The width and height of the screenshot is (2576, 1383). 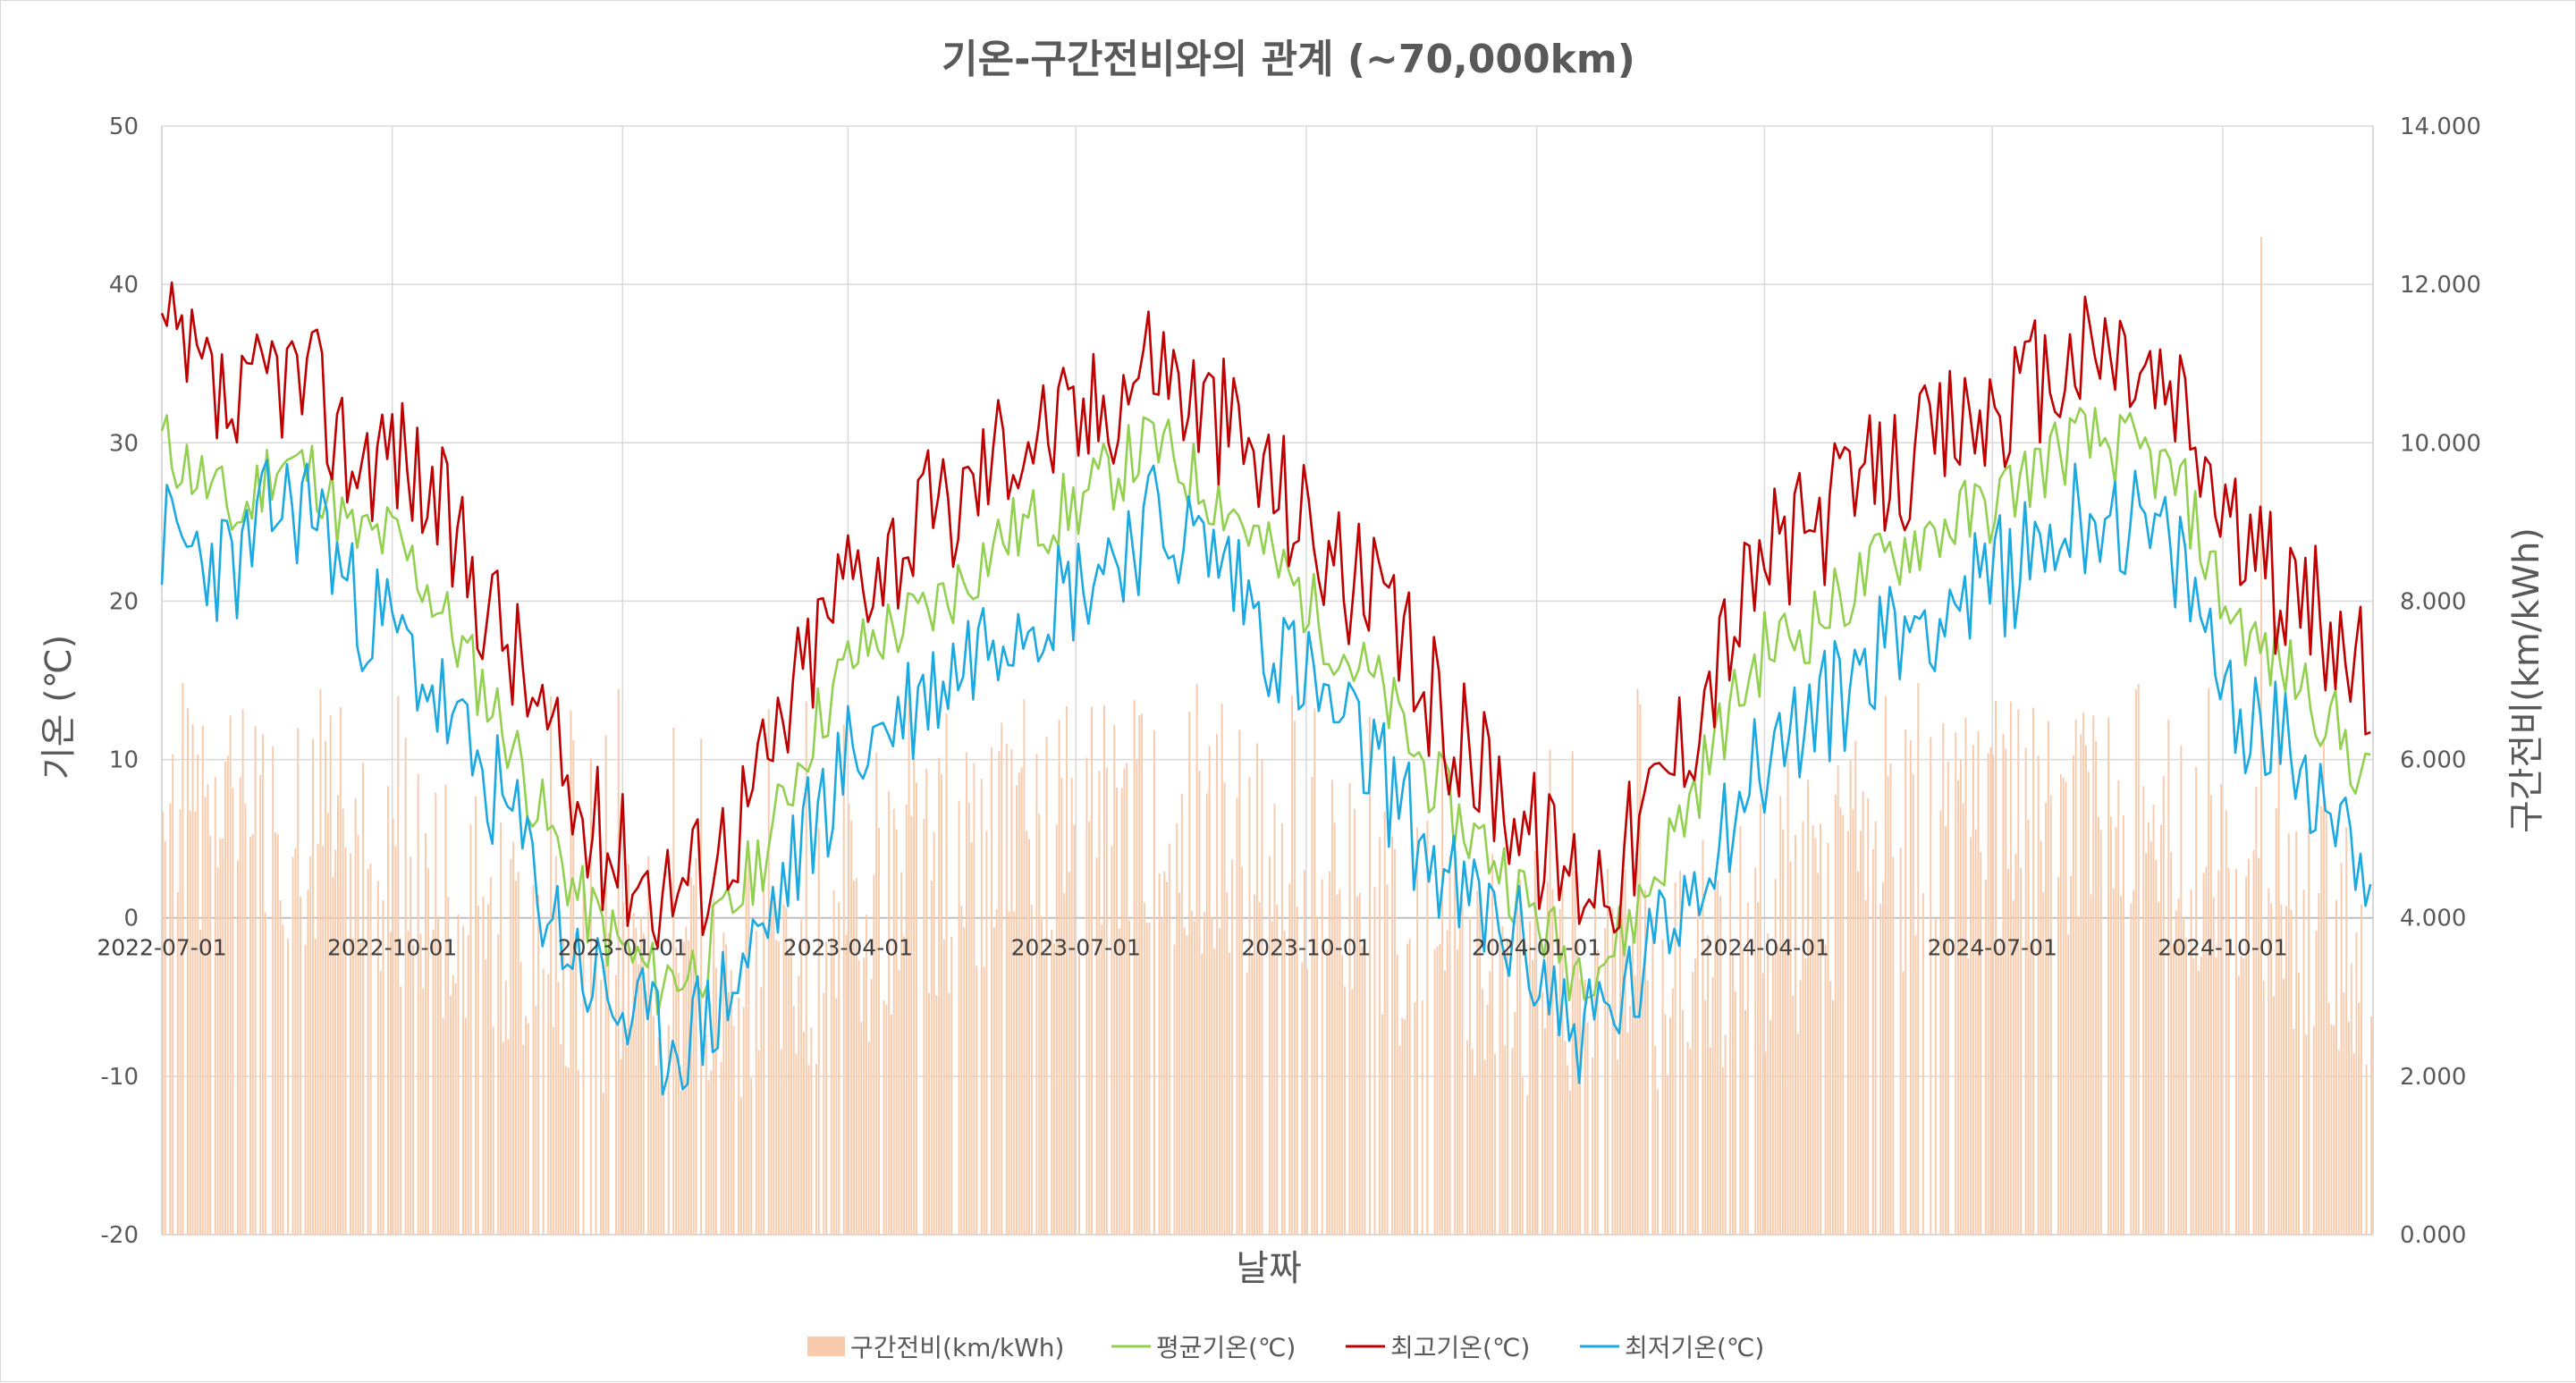 What do you see at coordinates (124, 601) in the screenshot?
I see `left-tick-label: 20` at bounding box center [124, 601].